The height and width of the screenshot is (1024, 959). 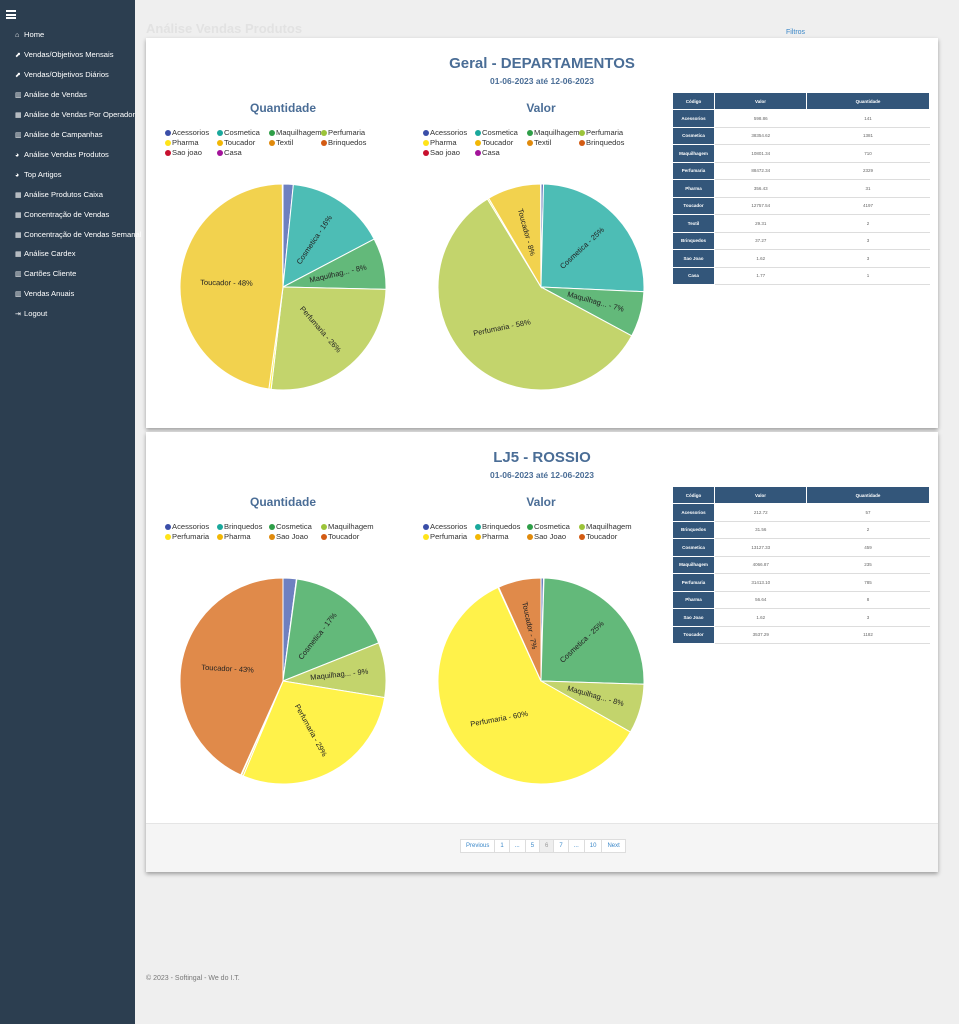 I want to click on cell-codigo: Sao Joao, so click(x=693, y=258).